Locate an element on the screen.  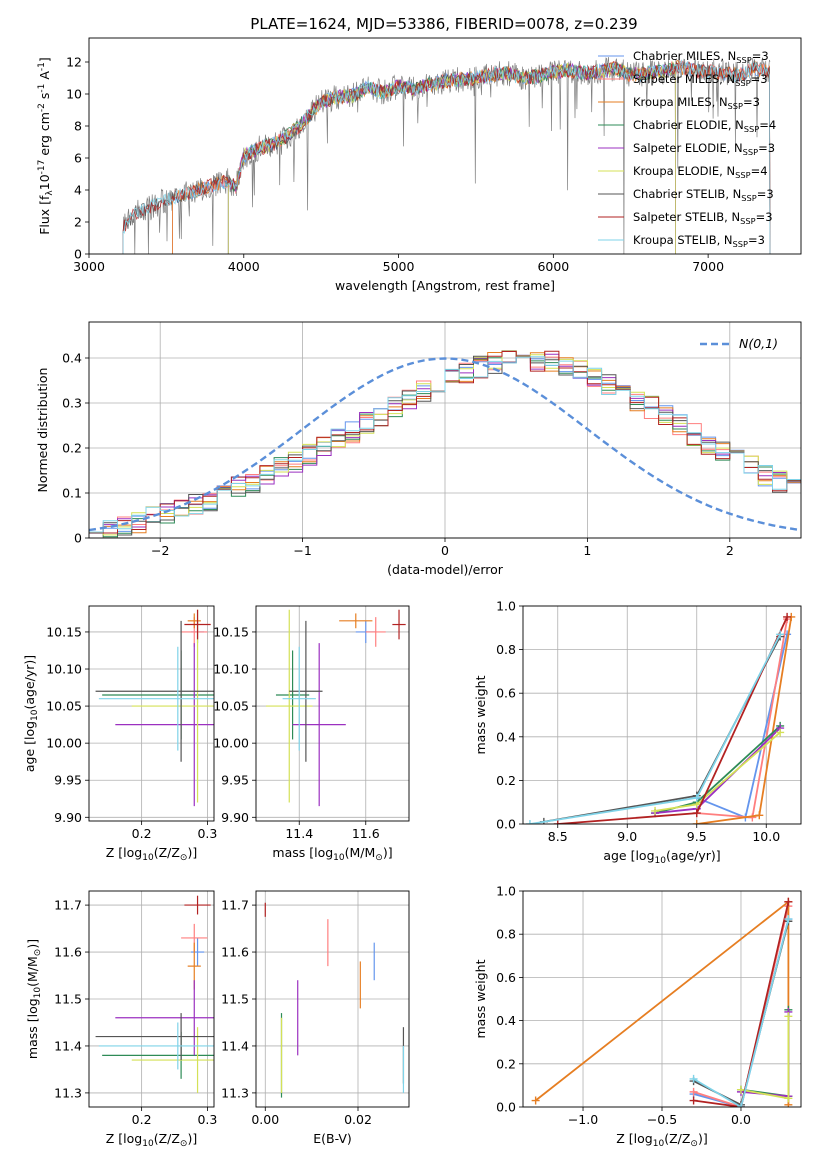
x-tick-label: 0 is located at coordinates (445, 550).